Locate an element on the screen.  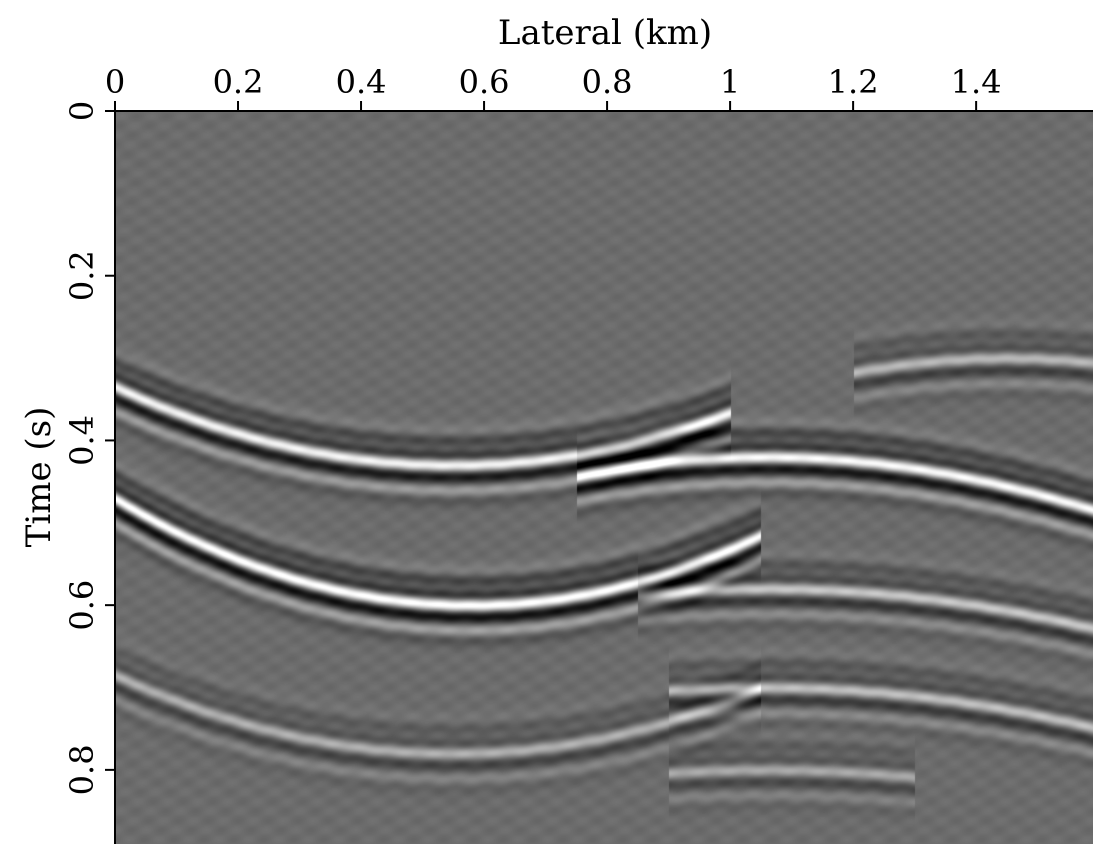
y-ticks: 0 0.2 0.4 0.6 0.8 is located at coordinates (89, 448).